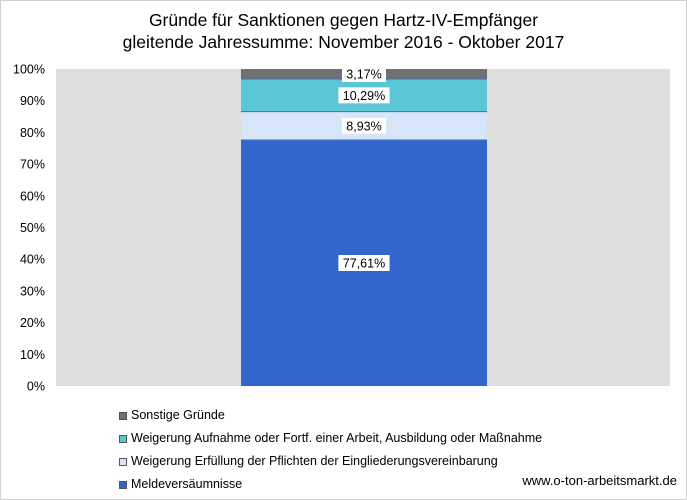  Describe the element at coordinates (29, 70) in the screenshot. I see `y-tick-label: 100%` at that location.